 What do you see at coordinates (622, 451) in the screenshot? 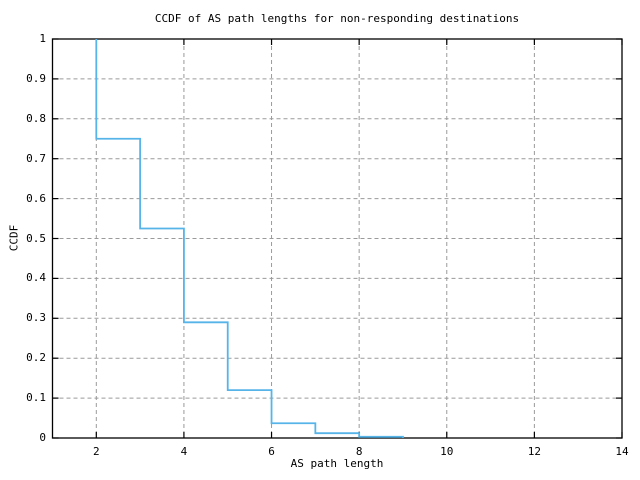
I see `x-tick-label: 14` at bounding box center [622, 451].